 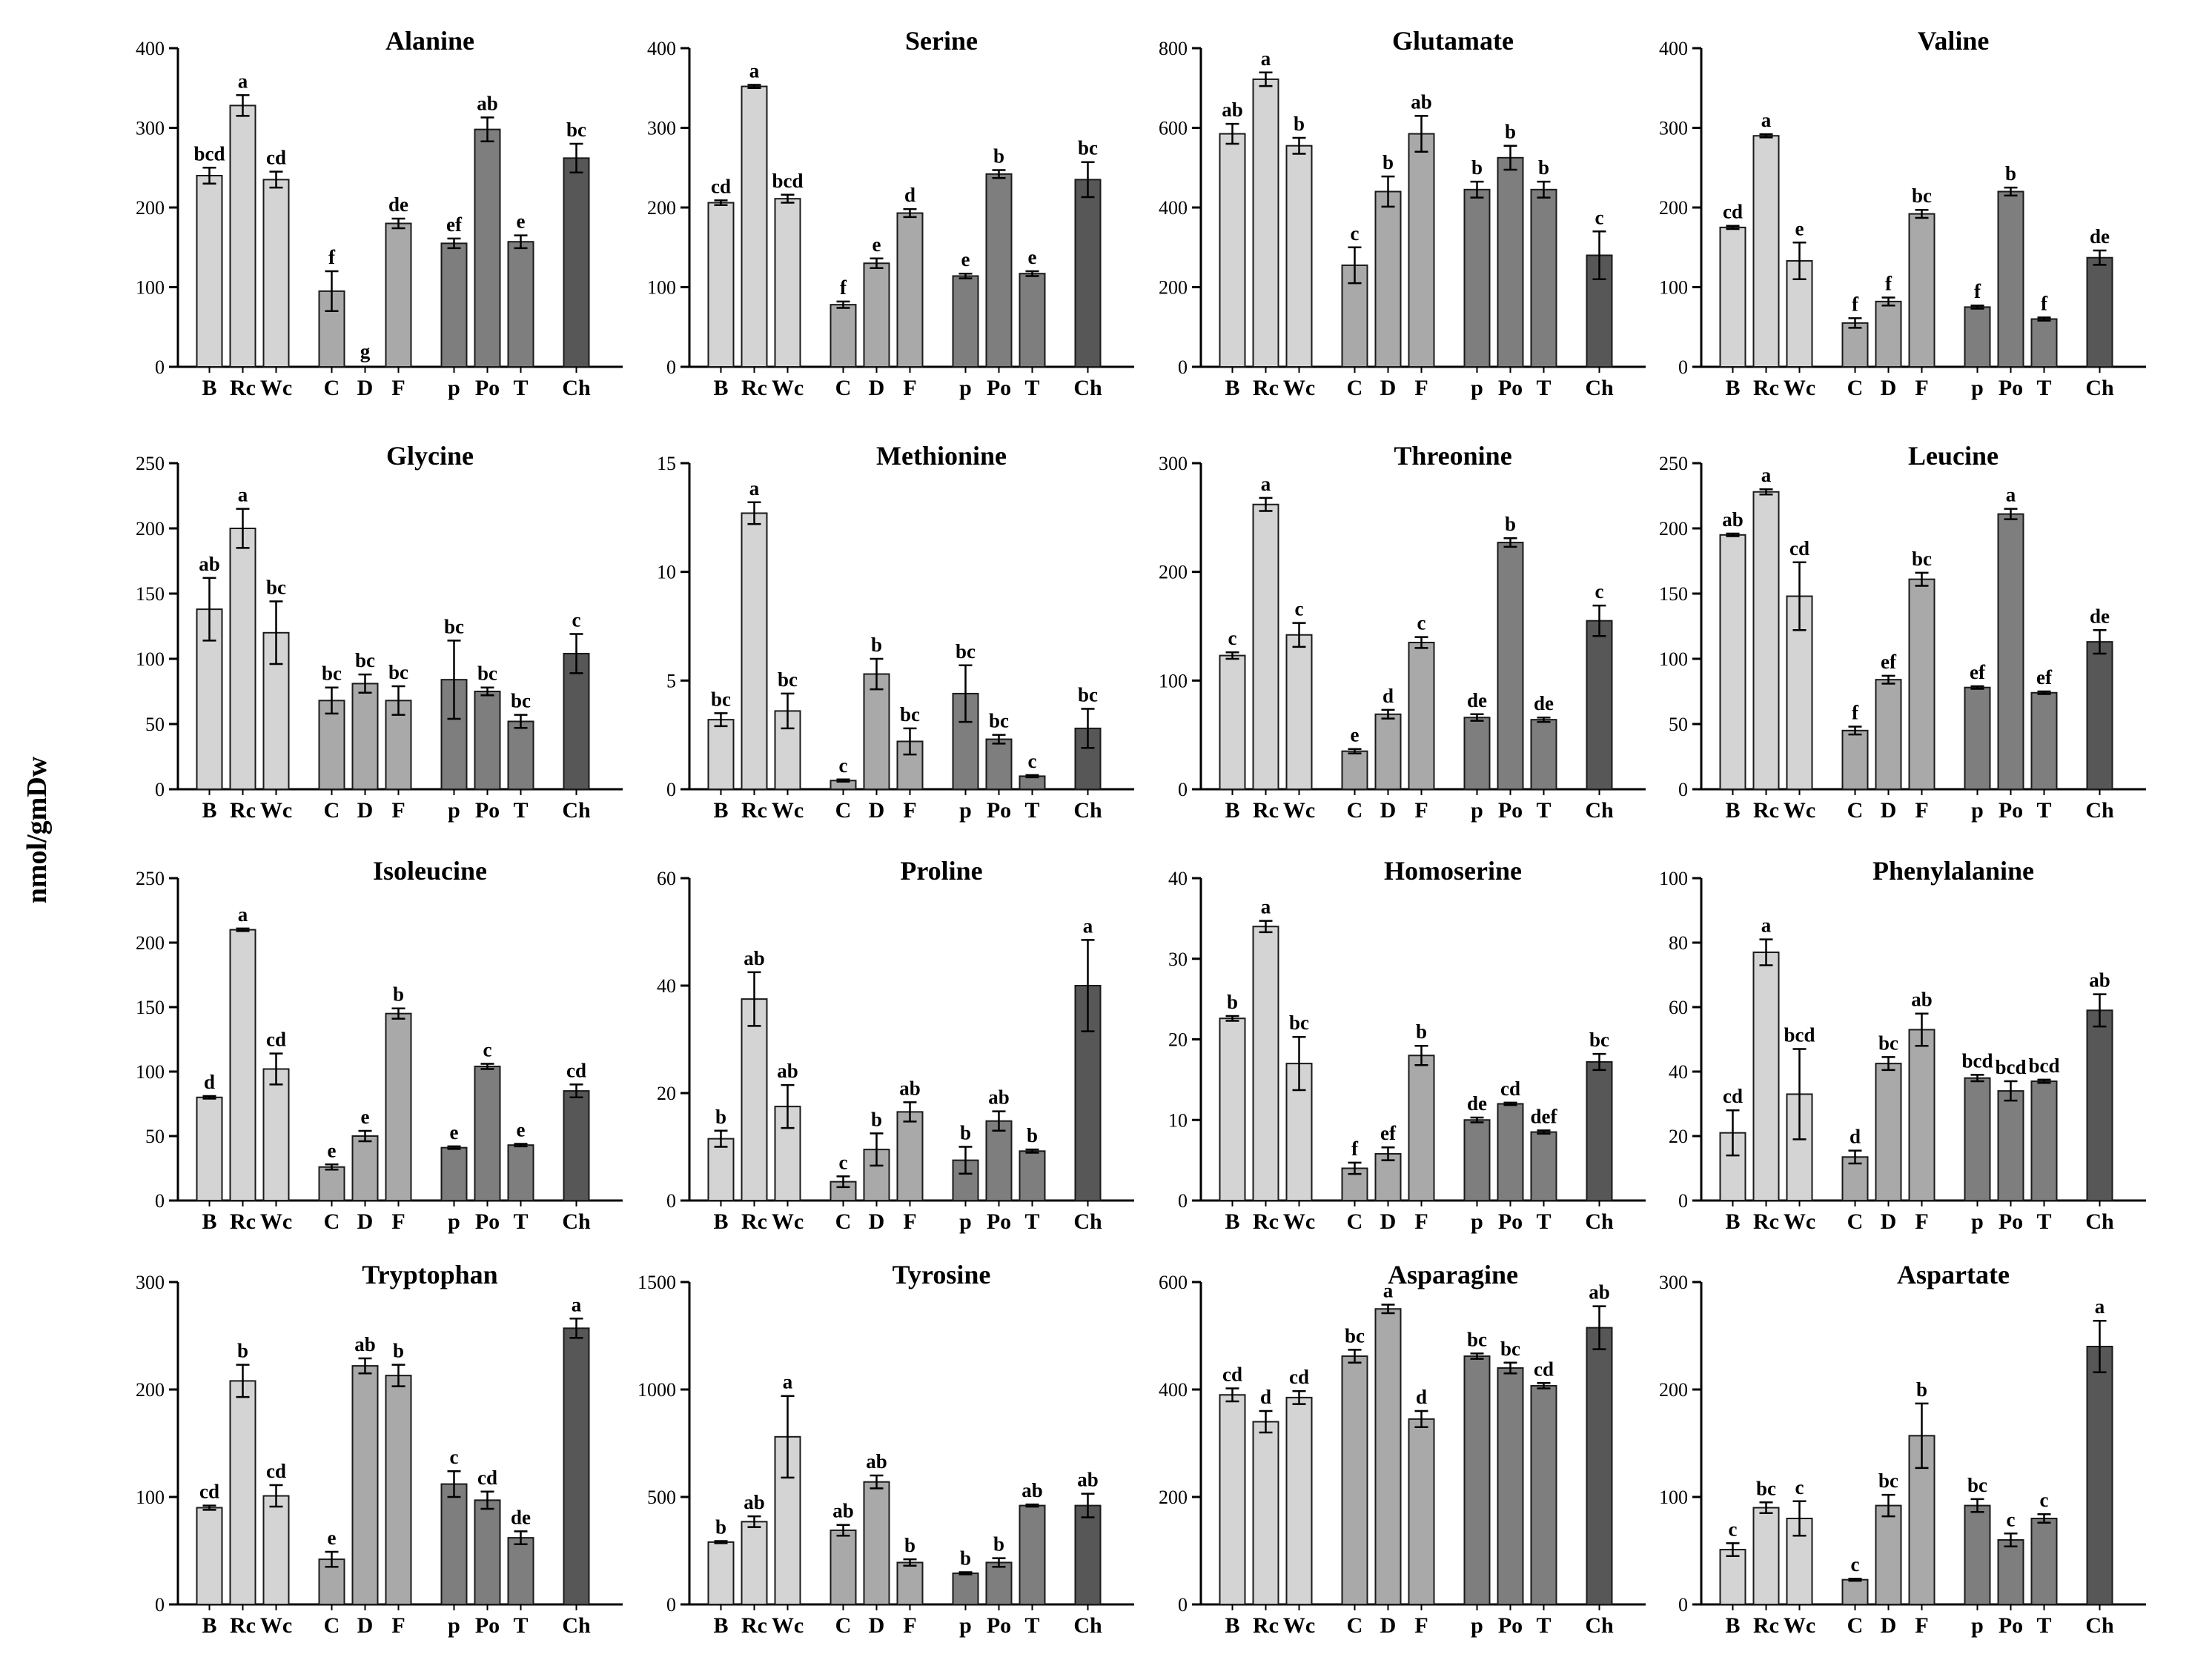 What do you see at coordinates (1355, 1480) in the screenshot?
I see `chart-14-bar-C` at bounding box center [1355, 1480].